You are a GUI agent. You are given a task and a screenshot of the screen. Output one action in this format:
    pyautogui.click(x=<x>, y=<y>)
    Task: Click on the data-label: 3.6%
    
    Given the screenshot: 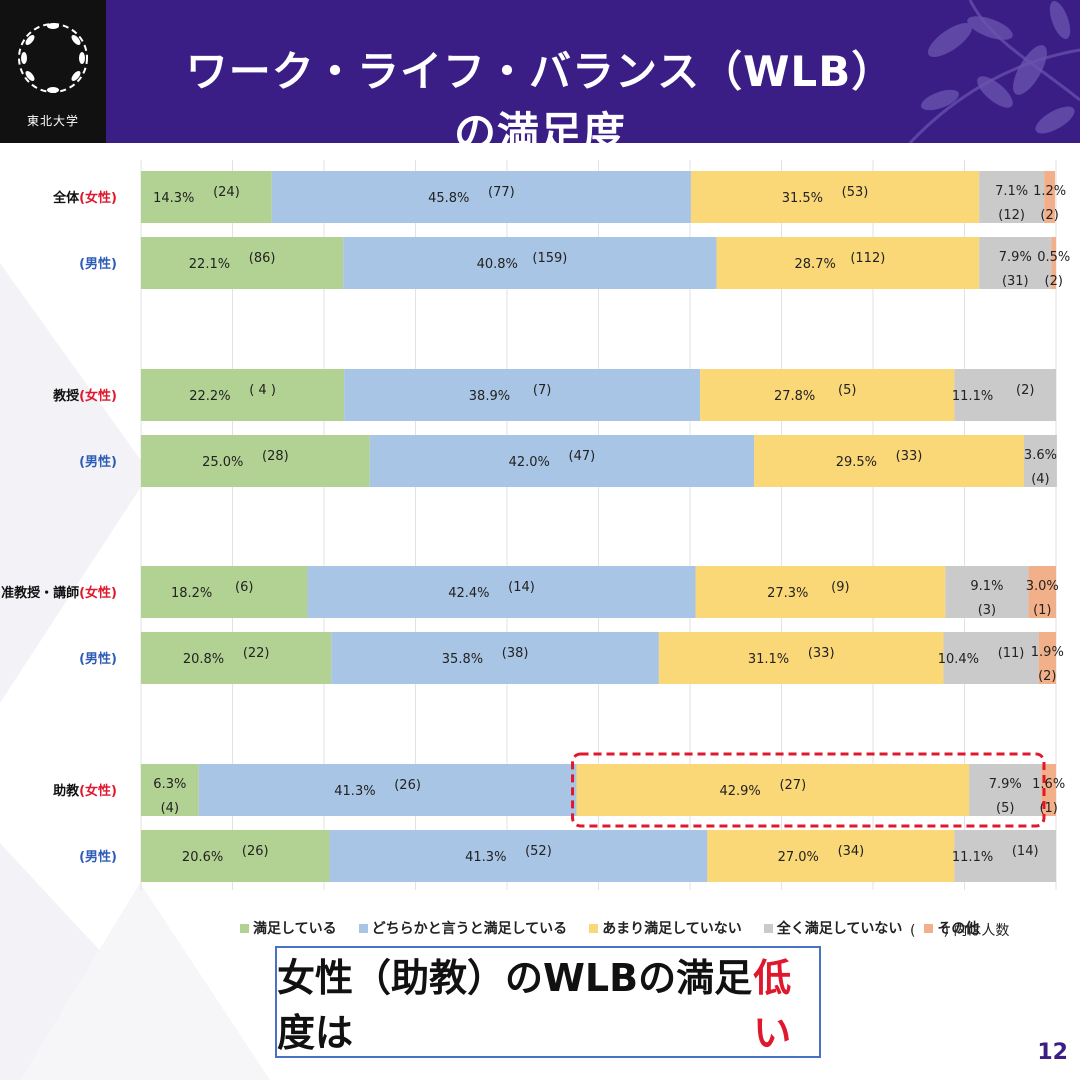 What is the action you would take?
    pyautogui.click(x=1040, y=455)
    